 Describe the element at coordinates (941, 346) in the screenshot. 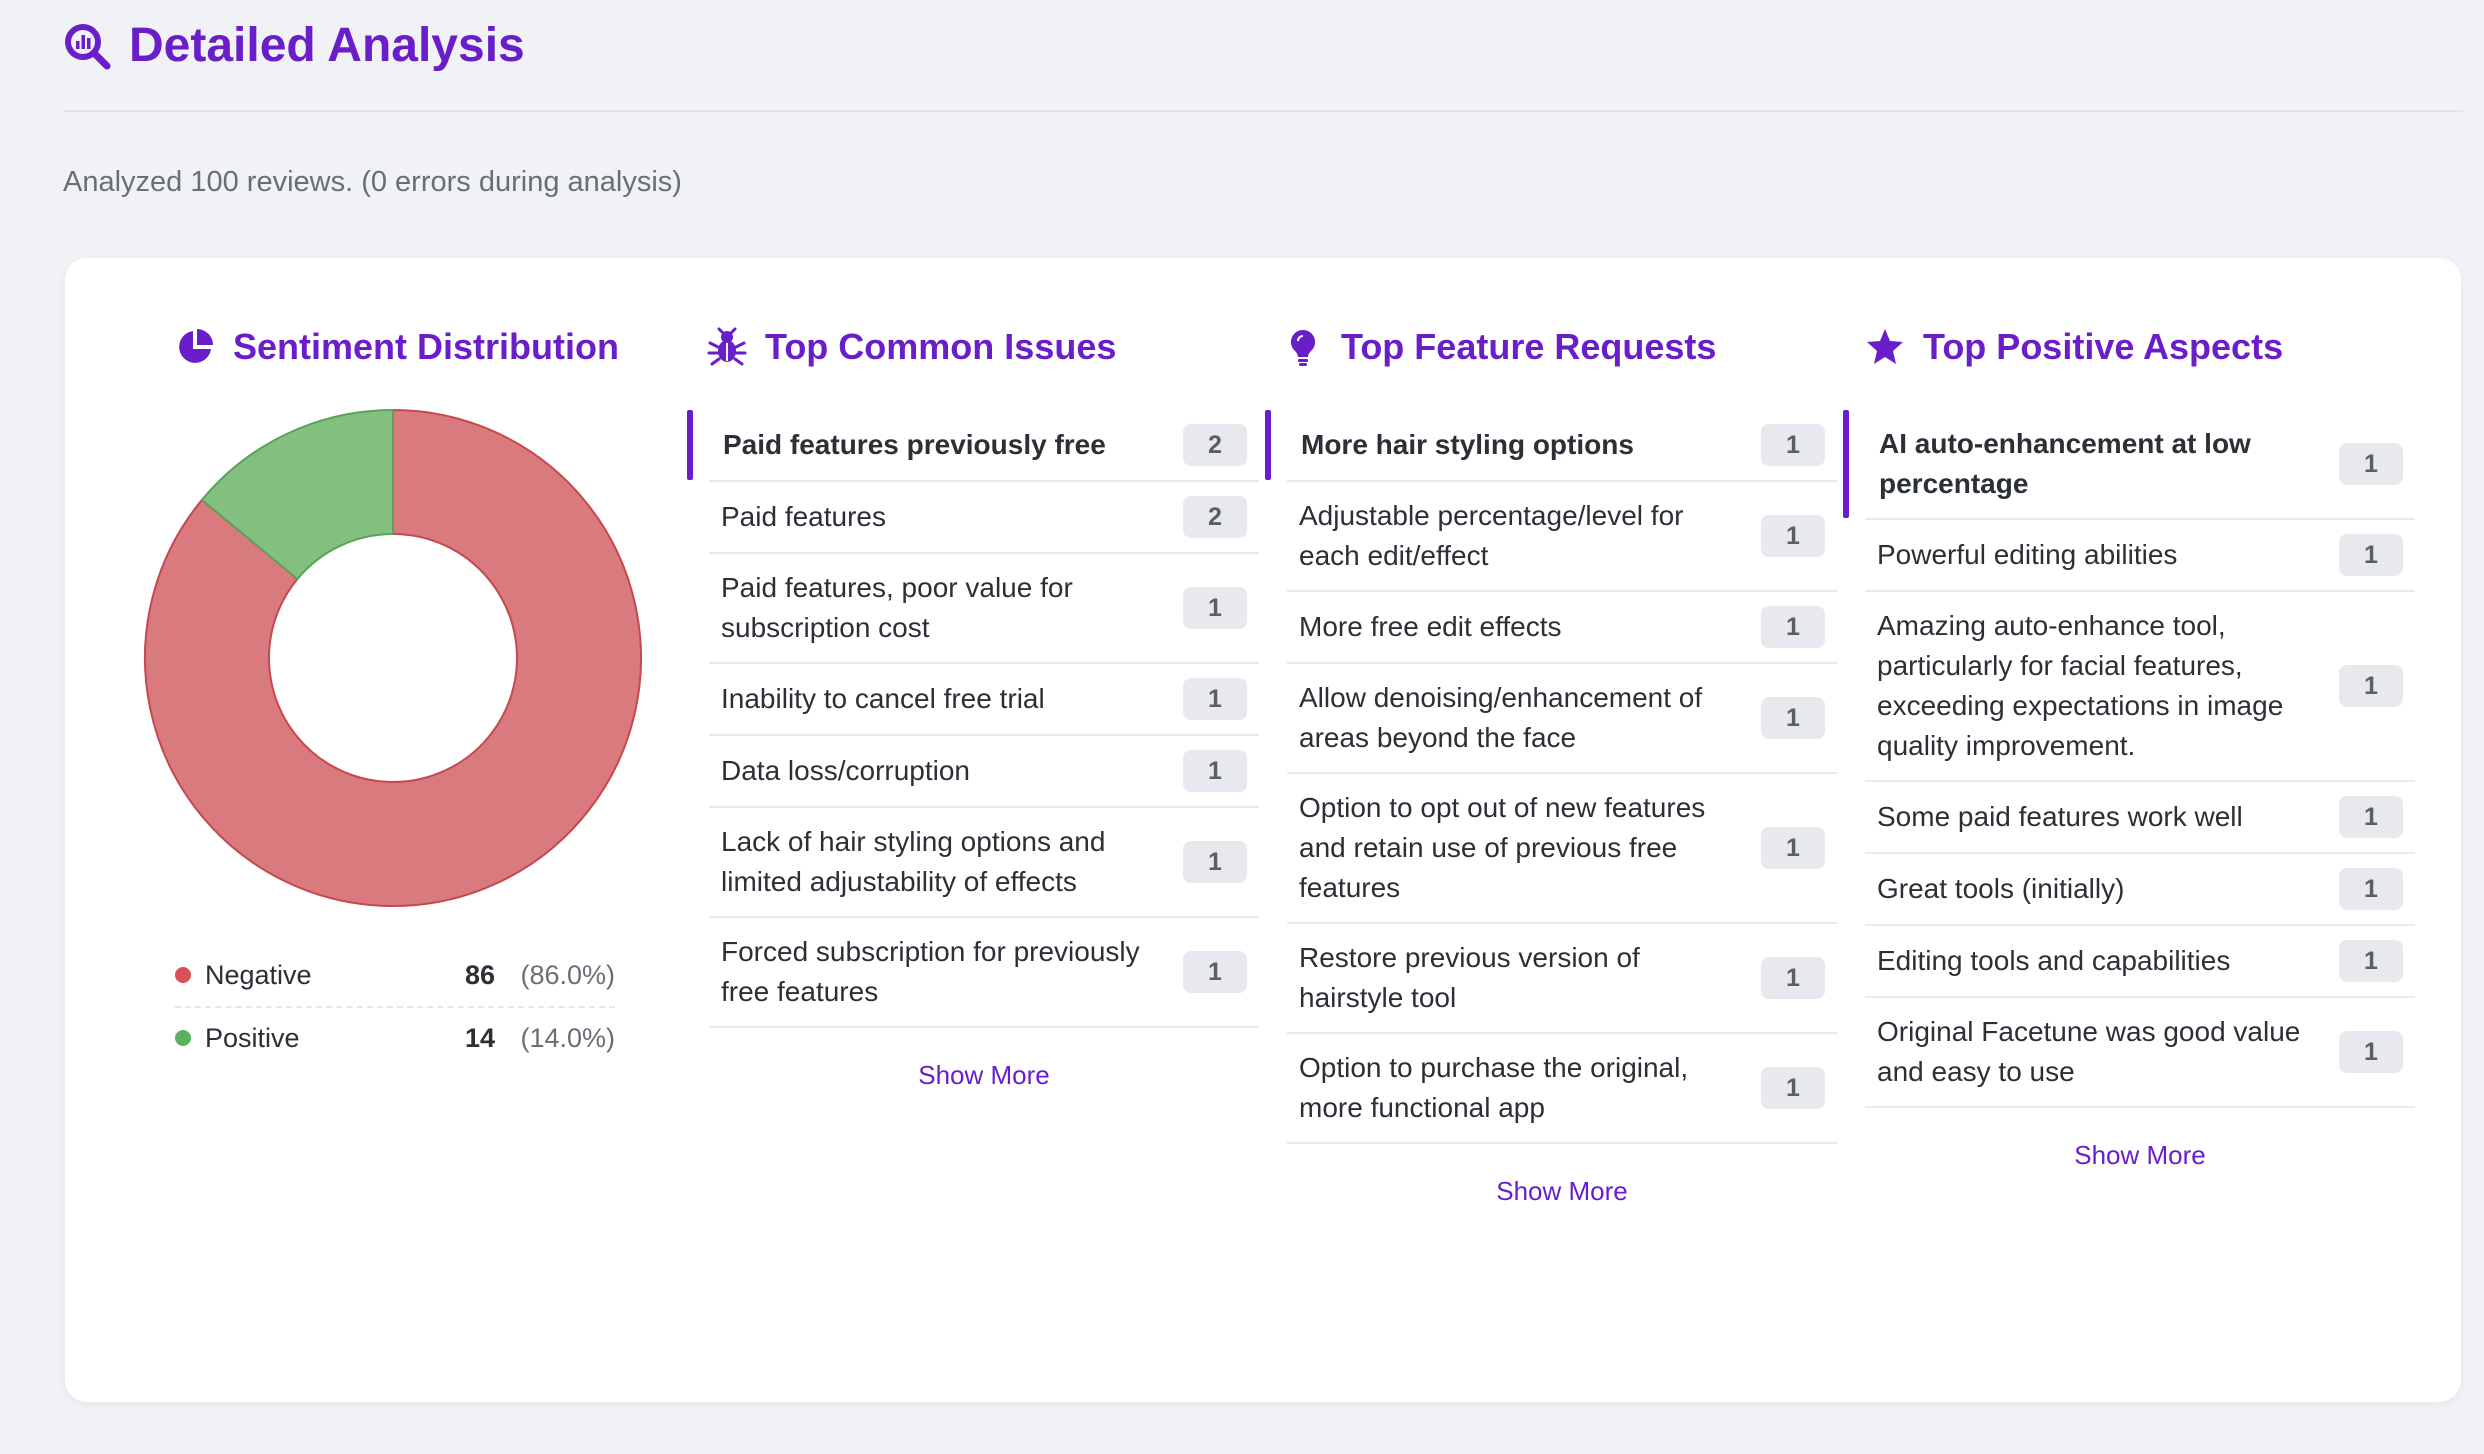

I see `issues-title-label: Top Common Issues` at that location.